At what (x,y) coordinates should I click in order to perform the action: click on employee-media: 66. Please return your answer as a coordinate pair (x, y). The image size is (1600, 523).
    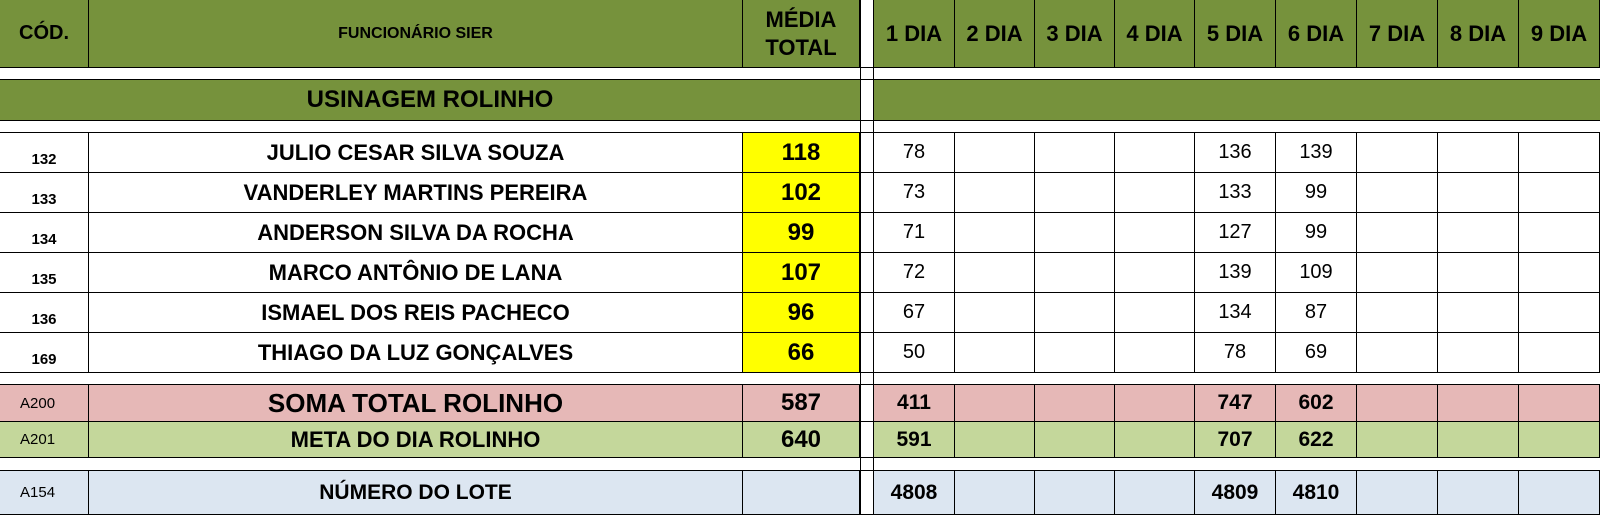
    Looking at the image, I should click on (801, 352).